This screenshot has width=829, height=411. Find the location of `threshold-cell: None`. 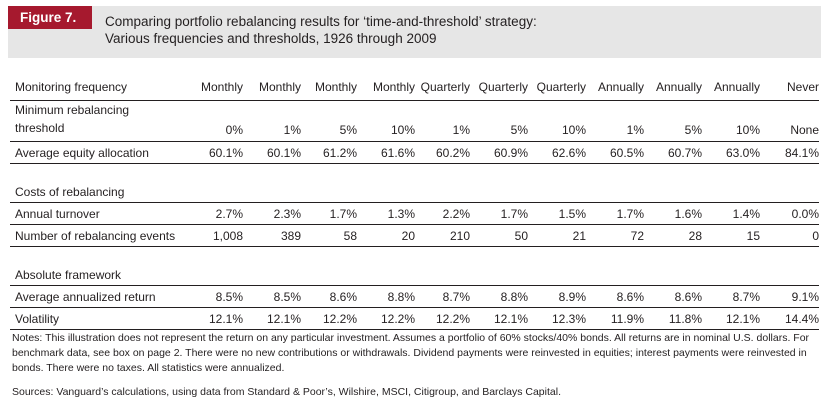

threshold-cell: None is located at coordinates (789, 121).